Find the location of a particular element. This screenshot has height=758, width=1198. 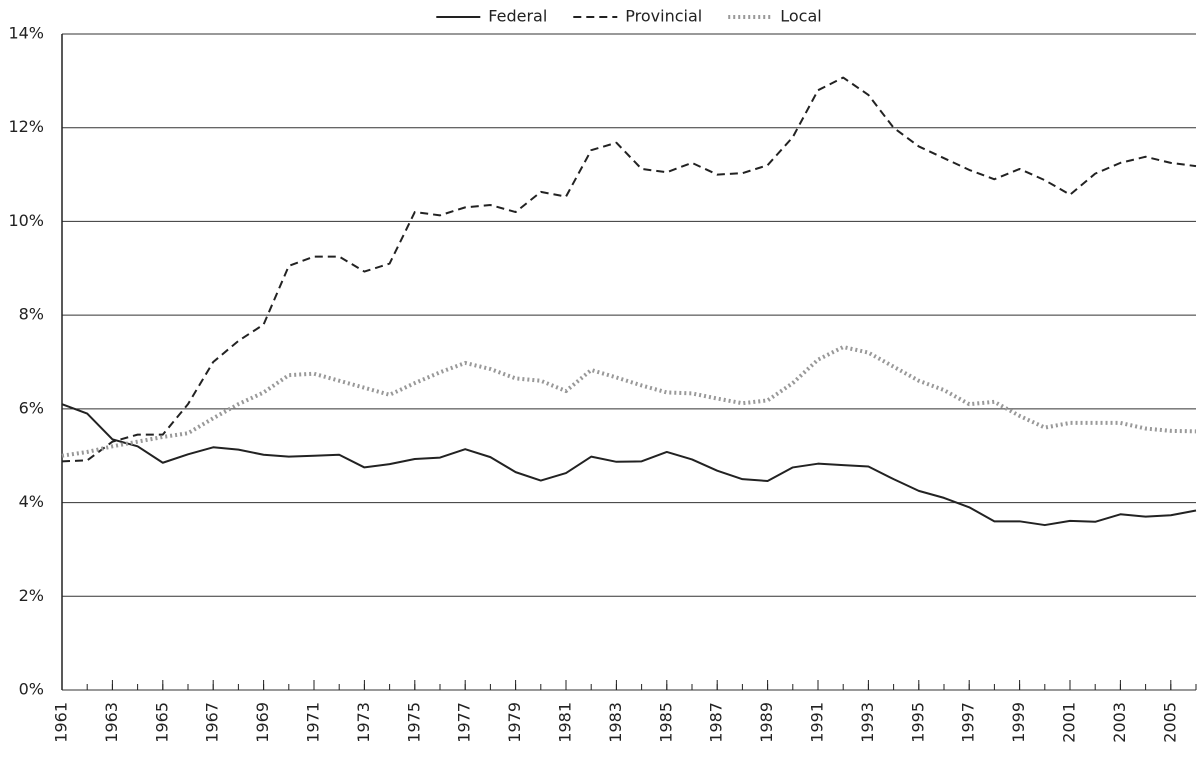

x-tick-label: 1977 is located at coordinates (464, 722).